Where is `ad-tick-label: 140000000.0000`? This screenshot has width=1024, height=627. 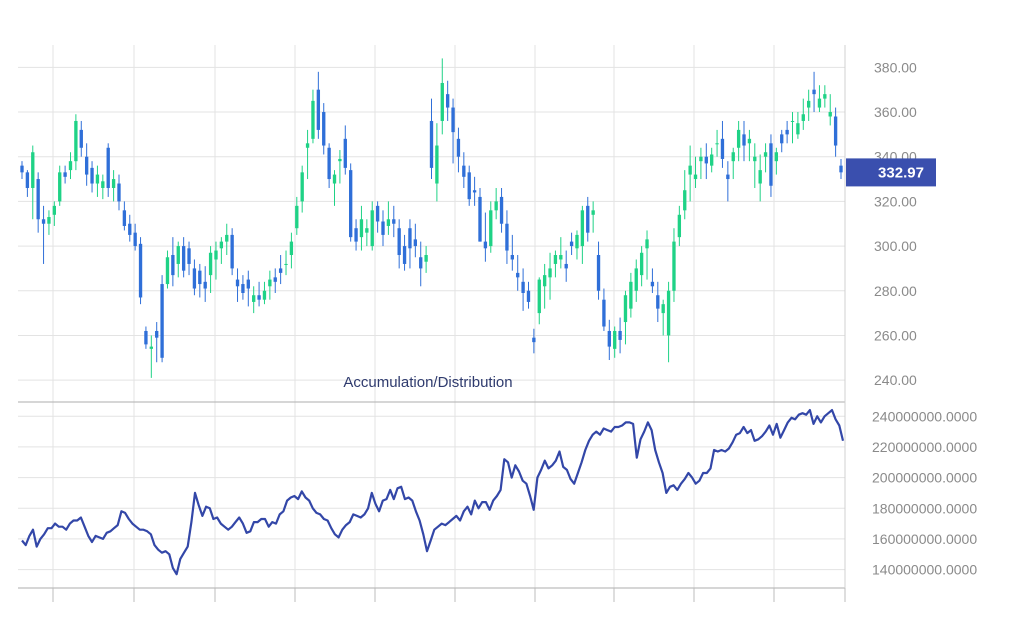 ad-tick-label: 140000000.0000 is located at coordinates (924, 570).